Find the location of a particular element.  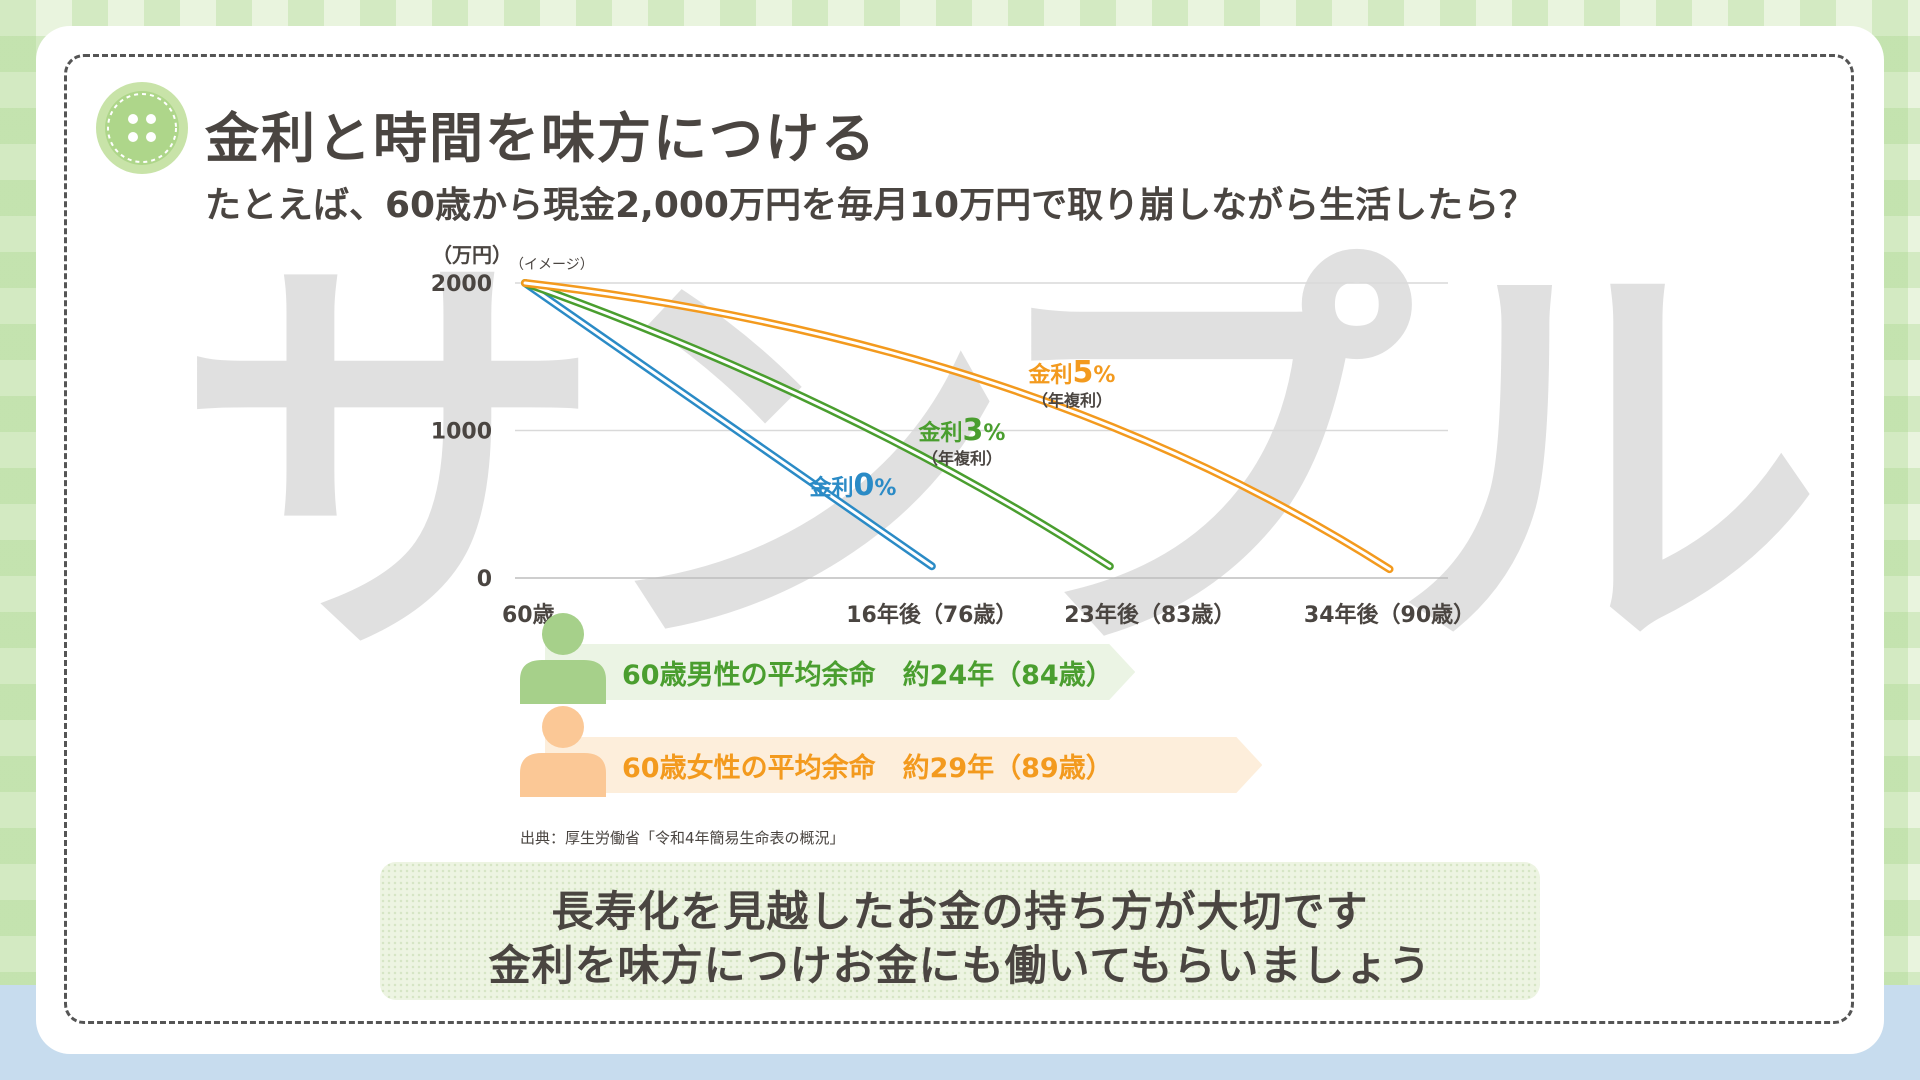

source-note: 出典：厚生労働省「令和4年簡易生命表の概況」 is located at coordinates (682, 838).